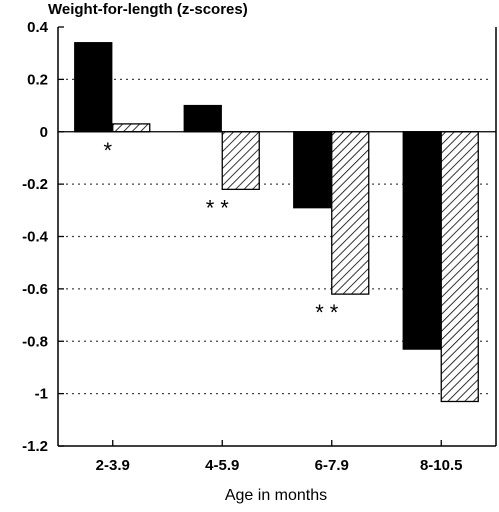 The width and height of the screenshot is (499, 512). What do you see at coordinates (222, 465) in the screenshot?
I see `x-tick-label: 4-5.9` at bounding box center [222, 465].